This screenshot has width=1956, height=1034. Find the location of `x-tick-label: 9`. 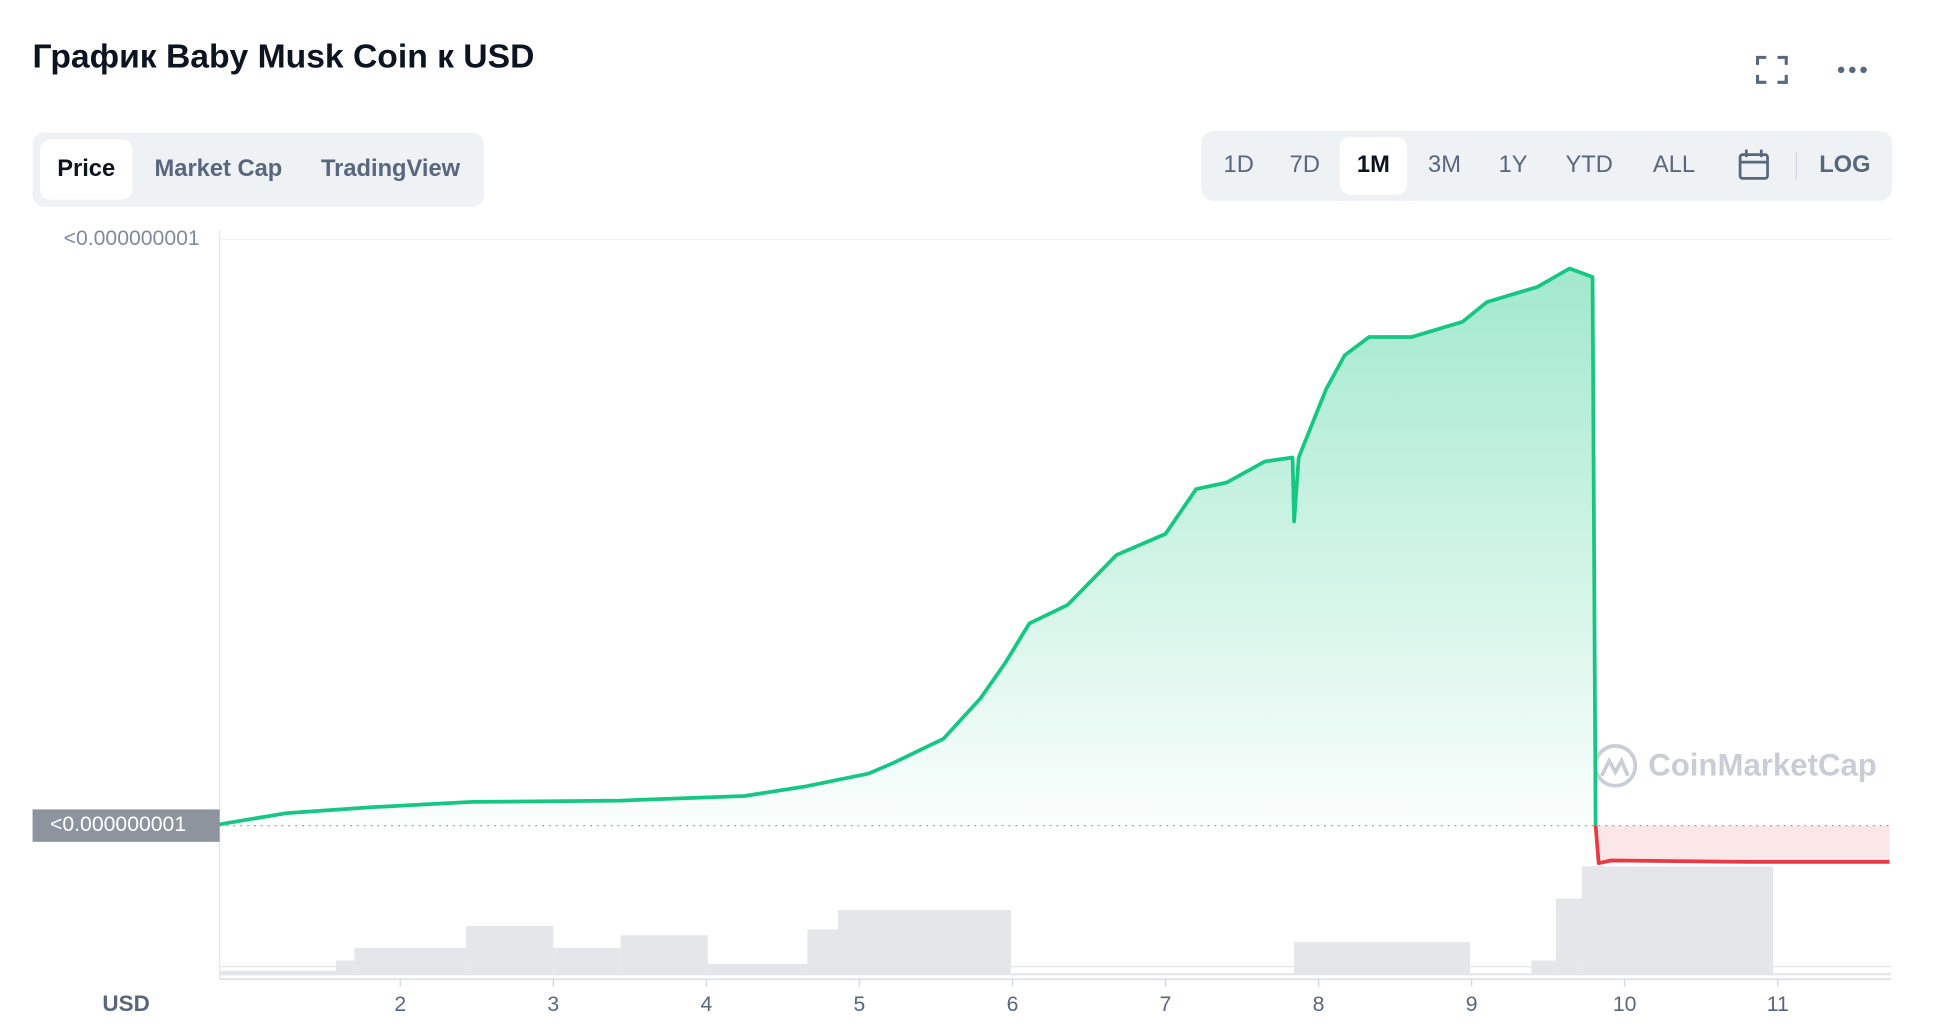

x-tick-label: 9 is located at coordinates (1472, 1004).